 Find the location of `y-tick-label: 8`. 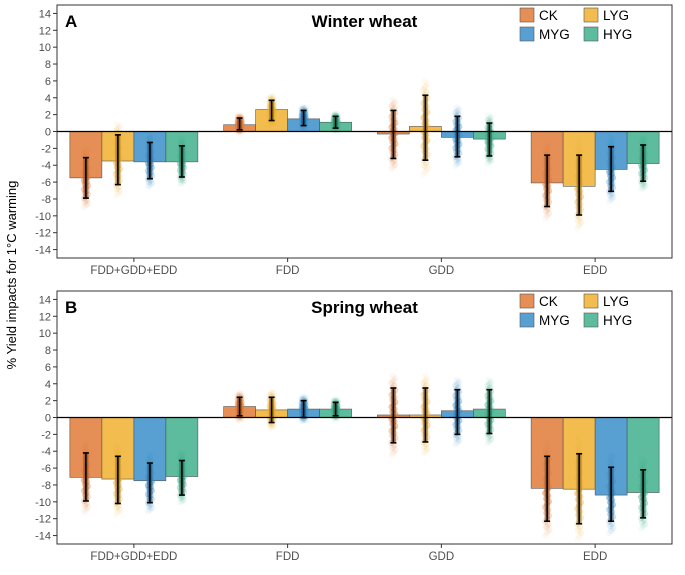

y-tick-label: 8 is located at coordinates (48, 65).